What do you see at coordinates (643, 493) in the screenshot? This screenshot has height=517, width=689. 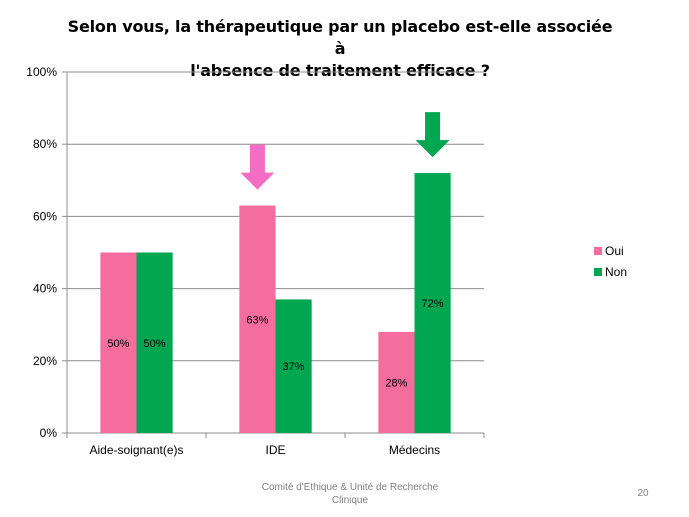 I see `page-number: 20` at bounding box center [643, 493].